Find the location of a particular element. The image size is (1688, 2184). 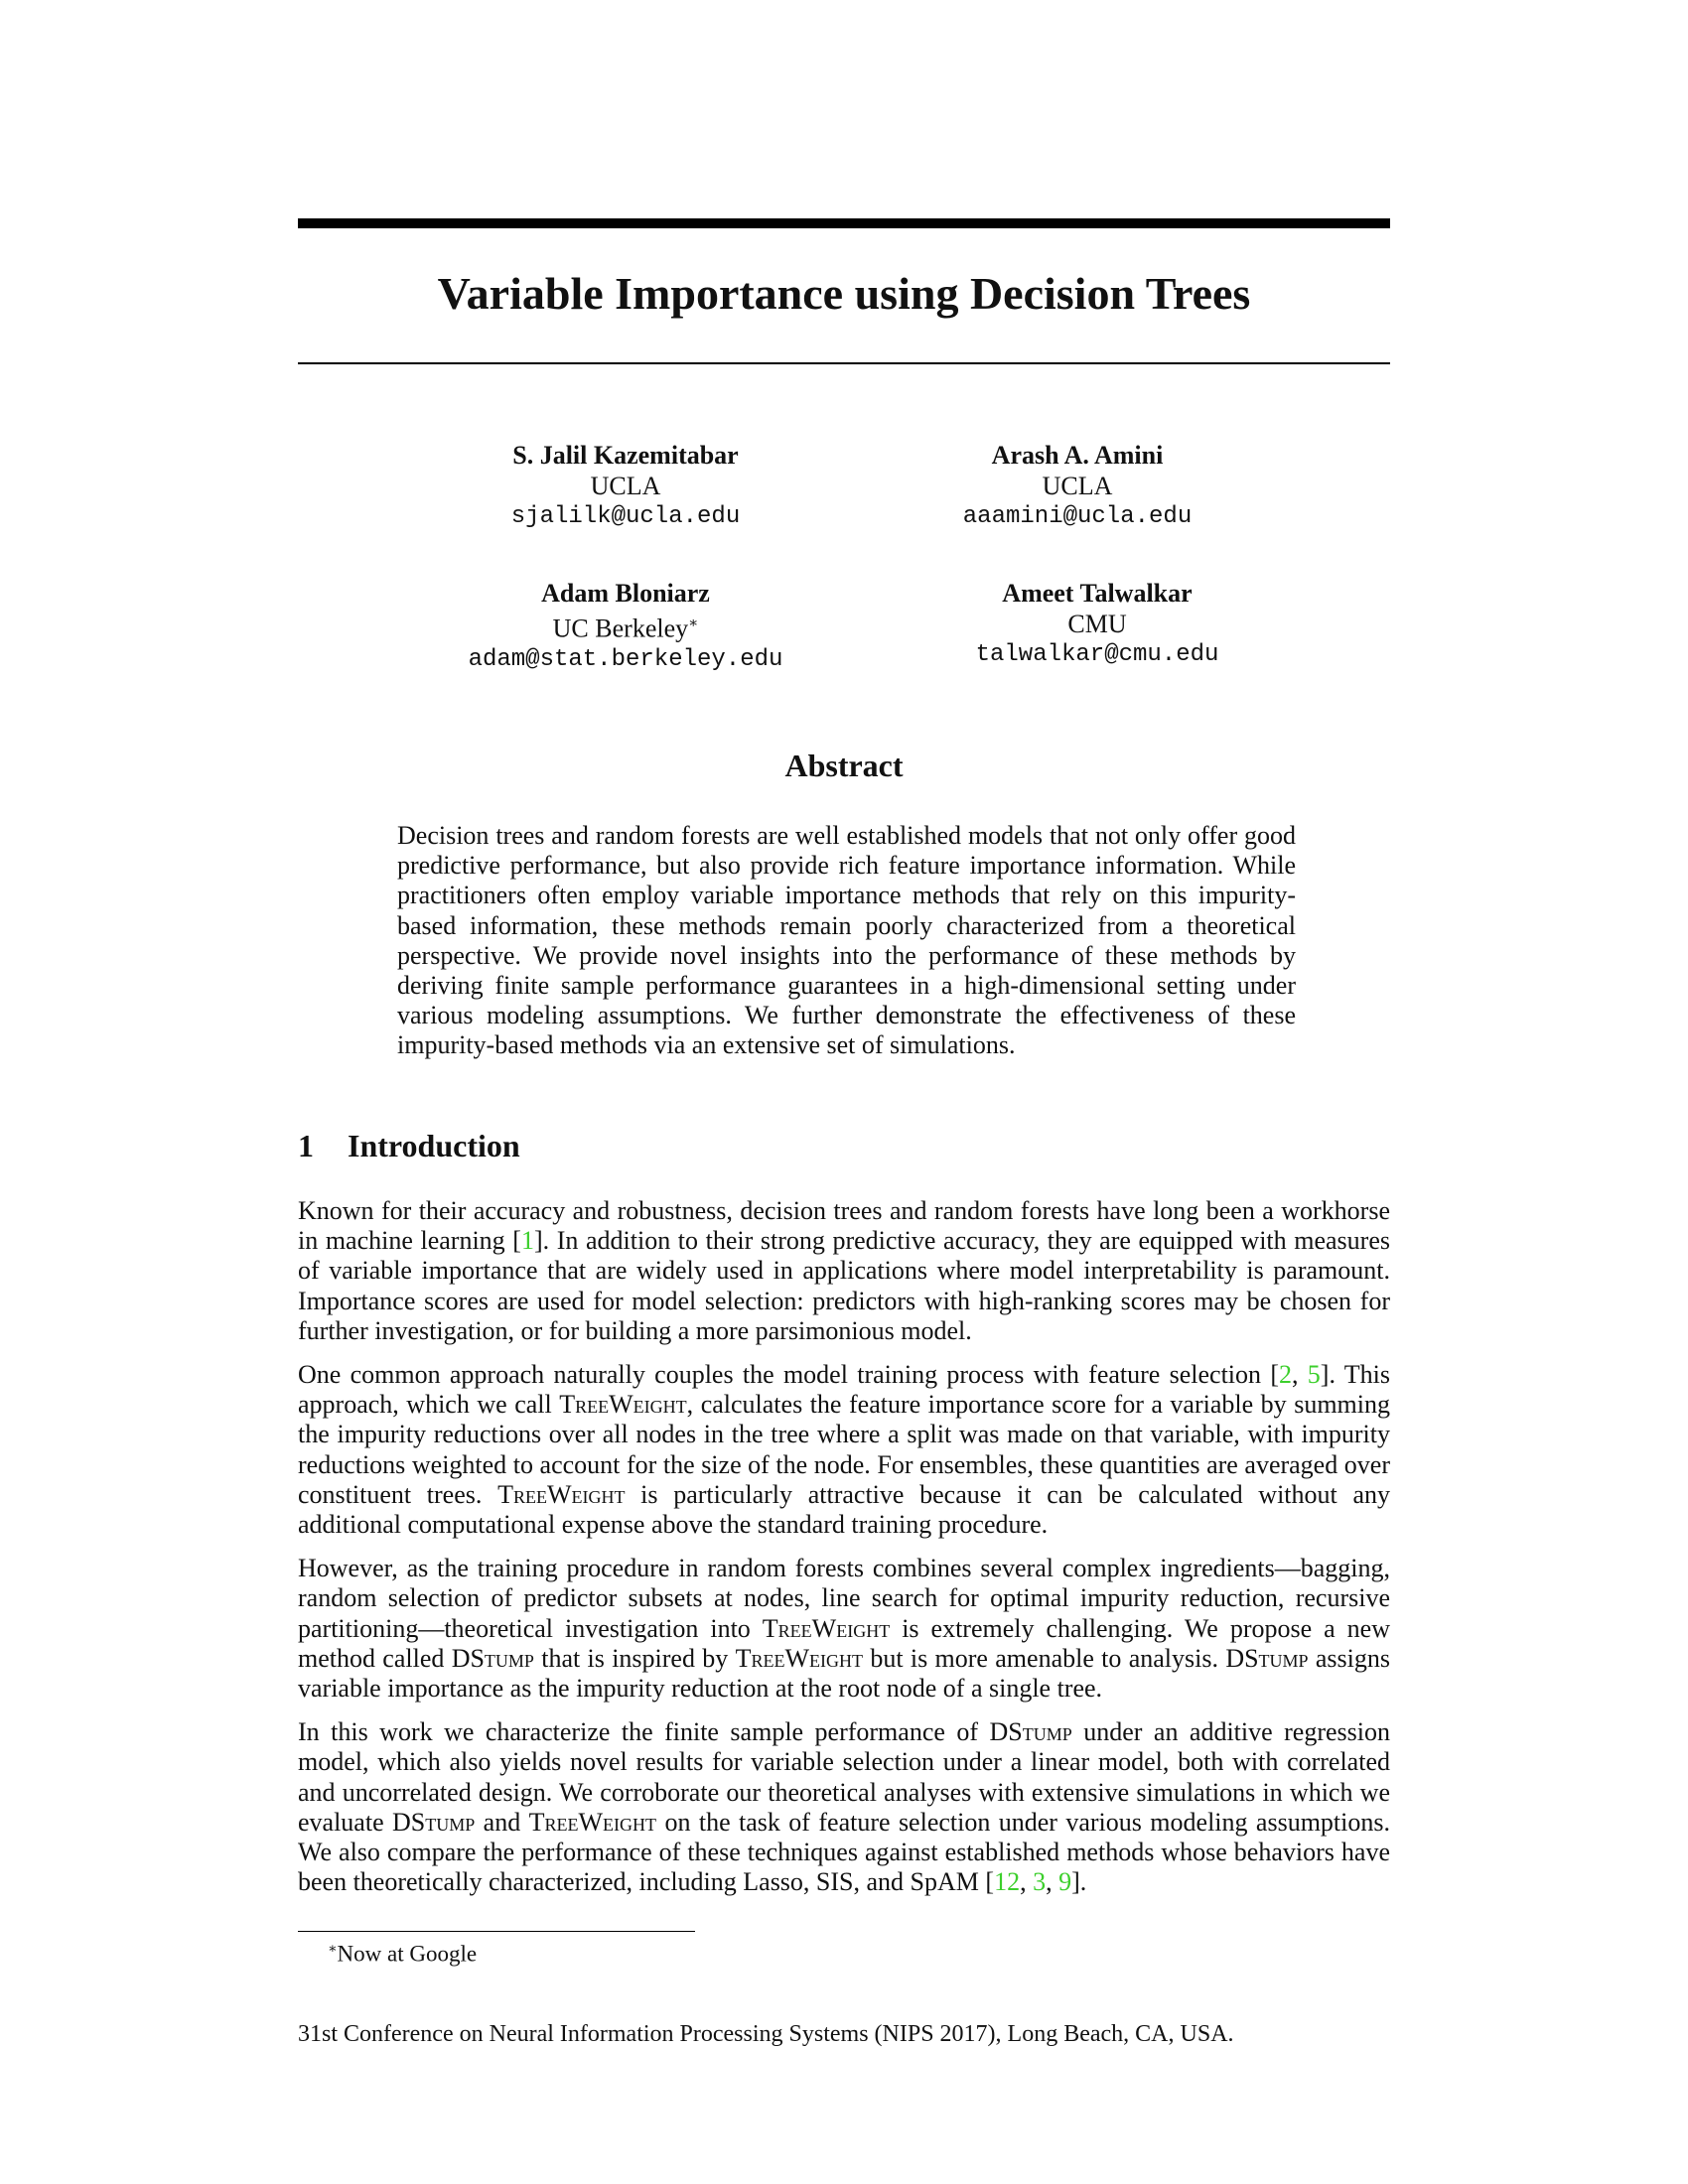

author-block: Ameet Talwalkar CMU talwalkar@cmu.edu is located at coordinates (1097, 624).